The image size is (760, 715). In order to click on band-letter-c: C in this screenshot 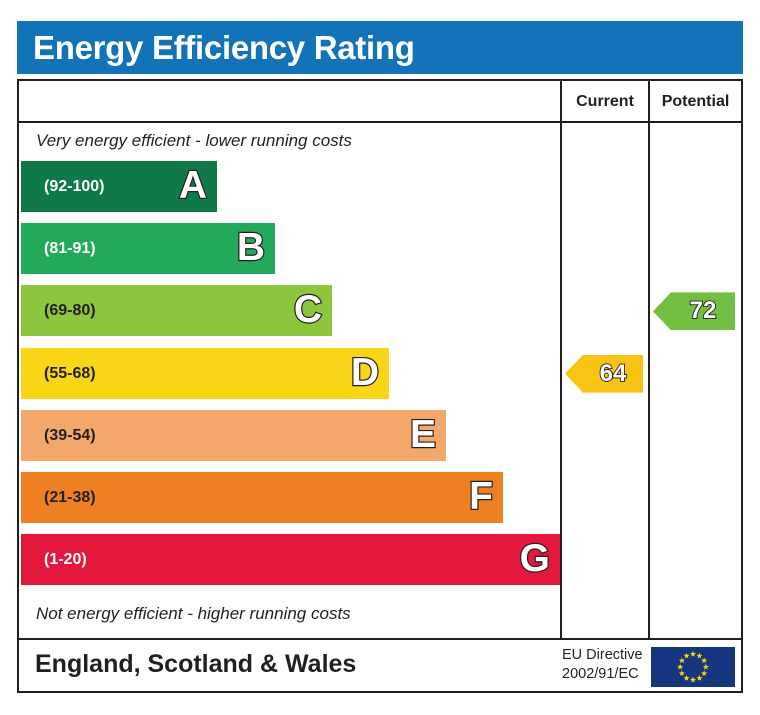, I will do `click(308, 309)`.